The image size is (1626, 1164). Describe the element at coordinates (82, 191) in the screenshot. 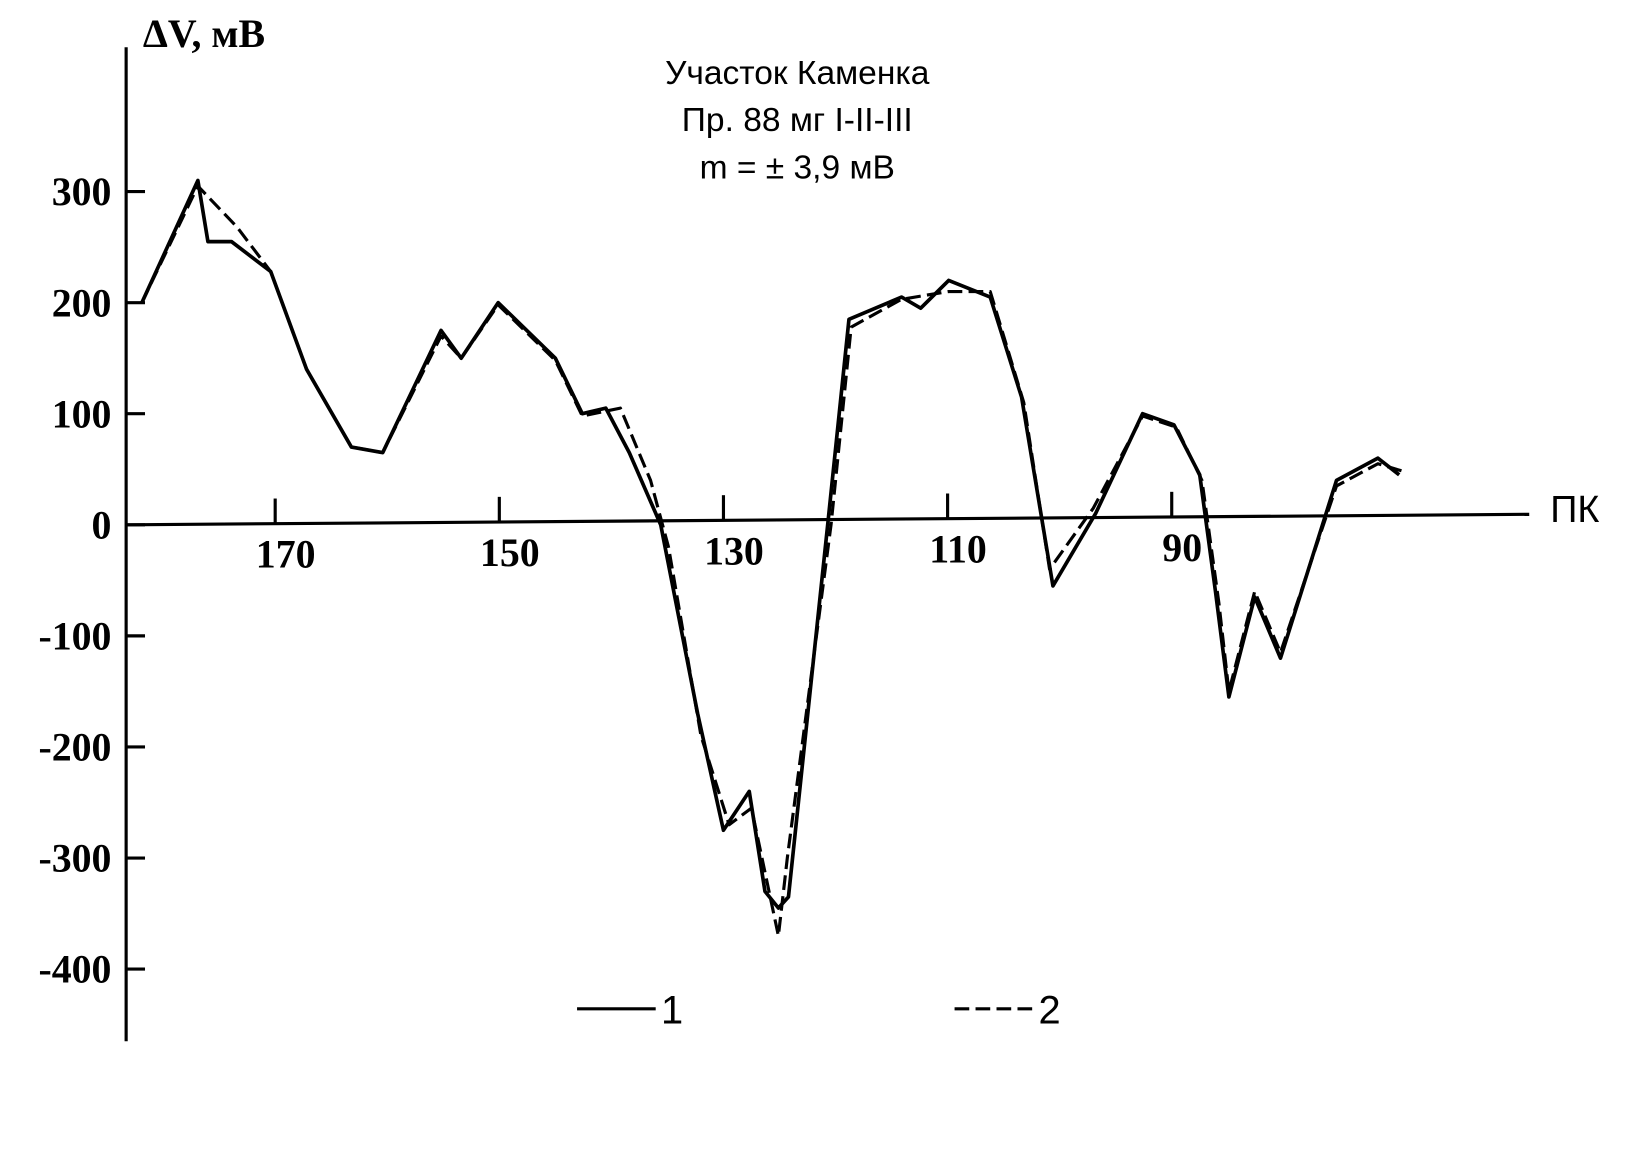

I see `y-tick-label: 300` at that location.